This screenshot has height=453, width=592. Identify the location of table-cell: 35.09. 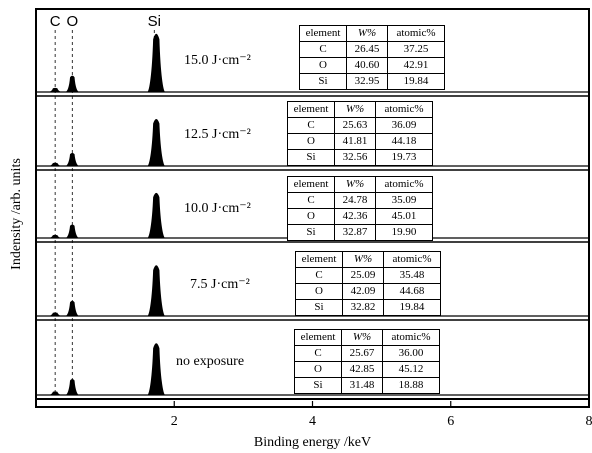
(404, 200).